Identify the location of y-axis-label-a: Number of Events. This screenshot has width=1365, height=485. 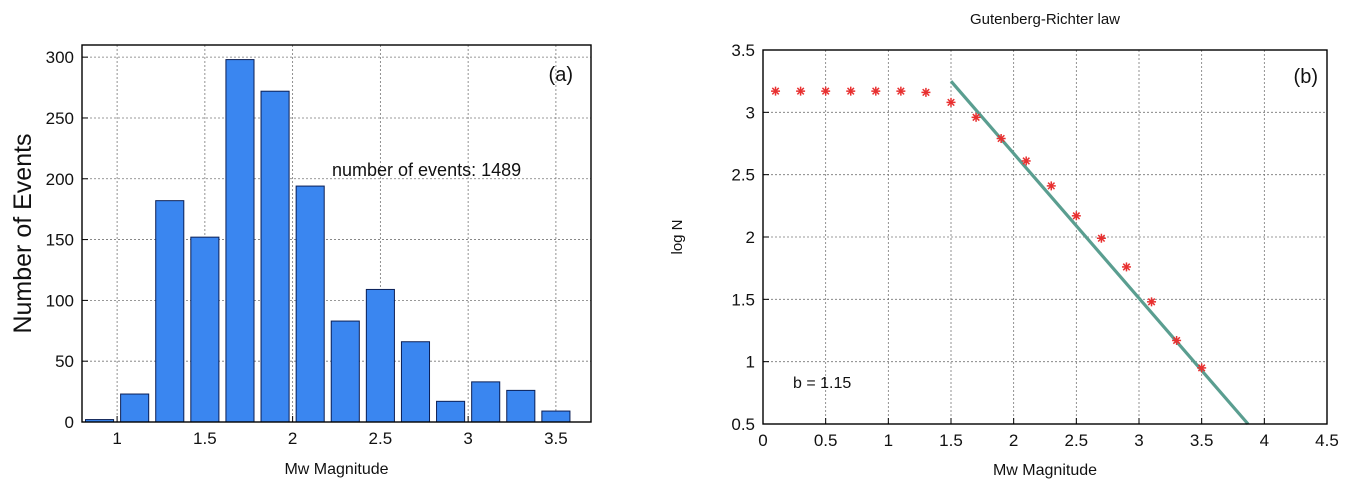
(23, 233).